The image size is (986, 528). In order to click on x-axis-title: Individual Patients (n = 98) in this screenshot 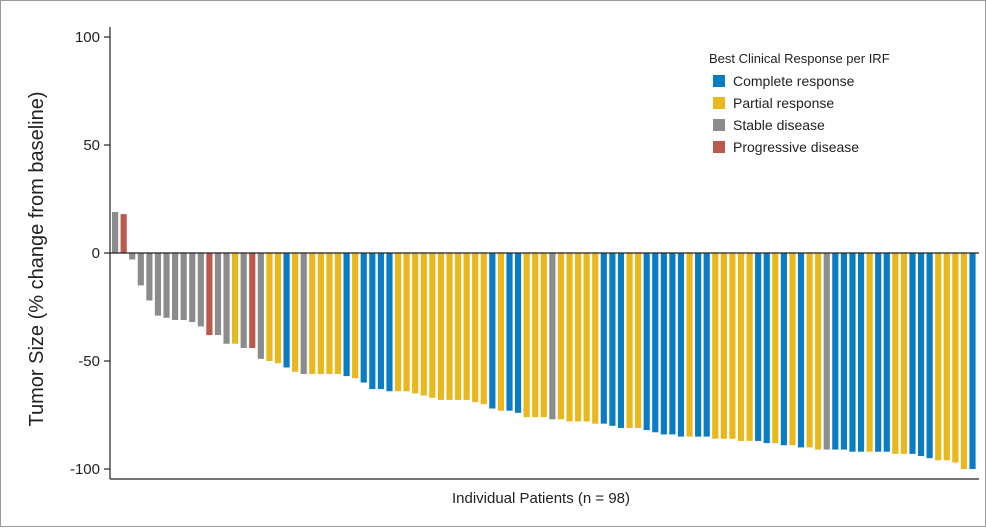, I will do `click(541, 498)`.